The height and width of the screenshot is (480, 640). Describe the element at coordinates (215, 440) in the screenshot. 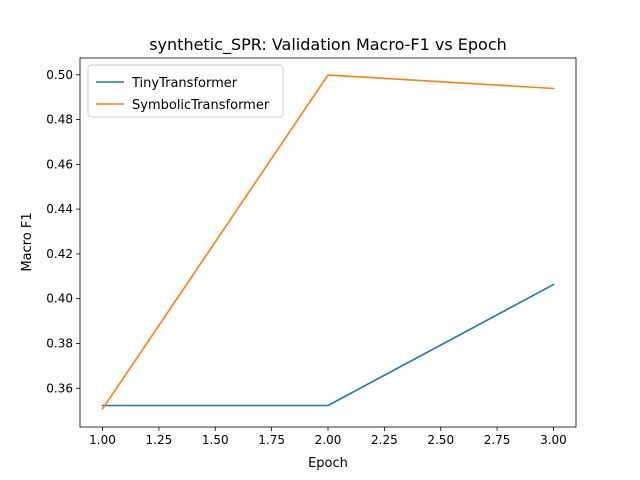

I see `x-tick-label: 1.50` at that location.